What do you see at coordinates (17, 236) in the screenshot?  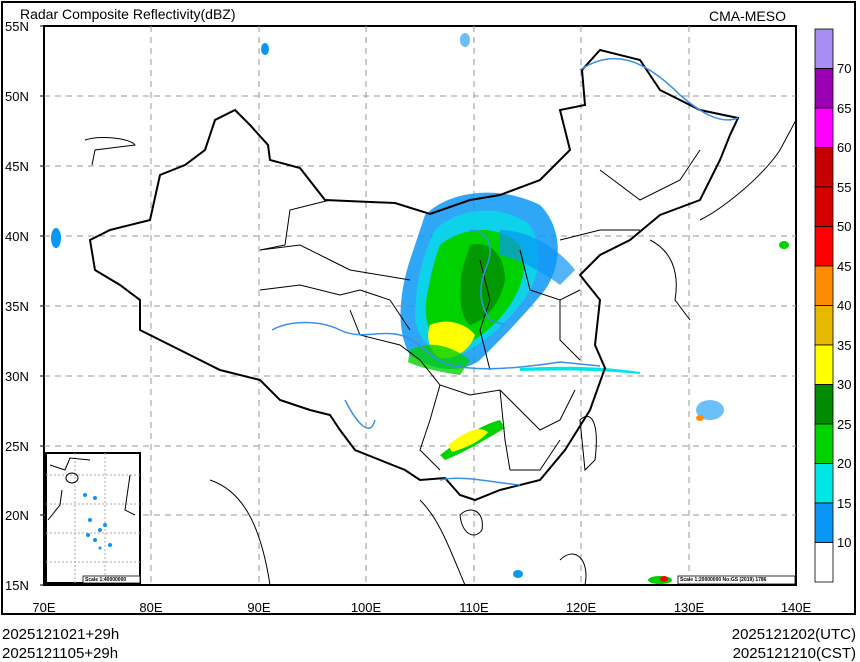 I see `lat-label-40n: 40N` at bounding box center [17, 236].